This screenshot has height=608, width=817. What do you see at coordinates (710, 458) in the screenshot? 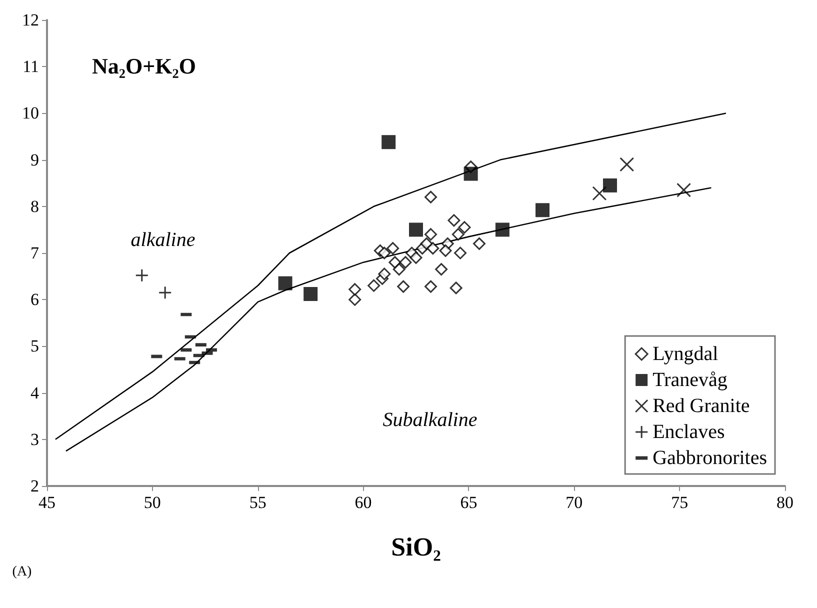
I see `legend-label: Gabbronorites` at bounding box center [710, 458].